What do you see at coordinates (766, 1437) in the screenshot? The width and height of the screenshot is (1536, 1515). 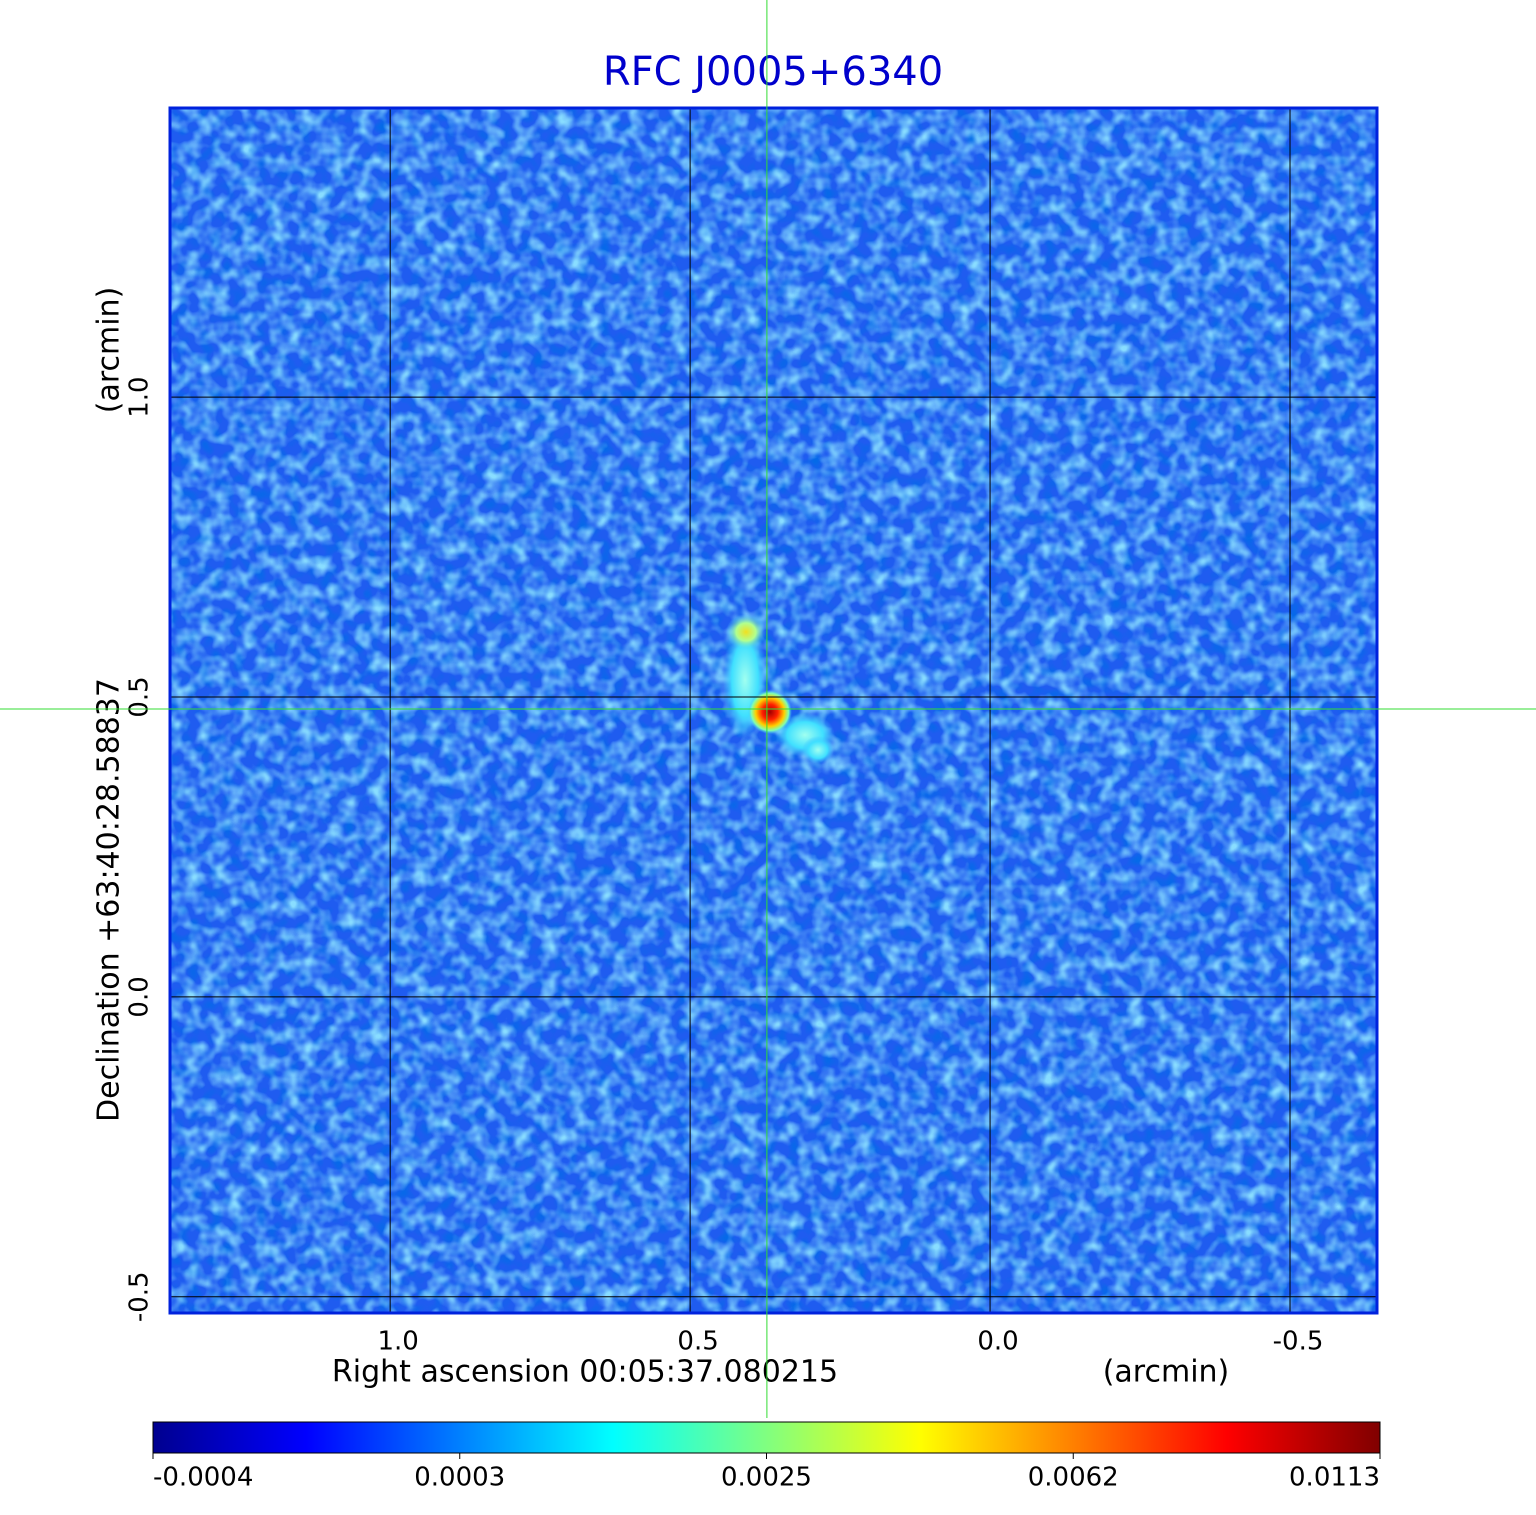 I see `colorbar` at bounding box center [766, 1437].